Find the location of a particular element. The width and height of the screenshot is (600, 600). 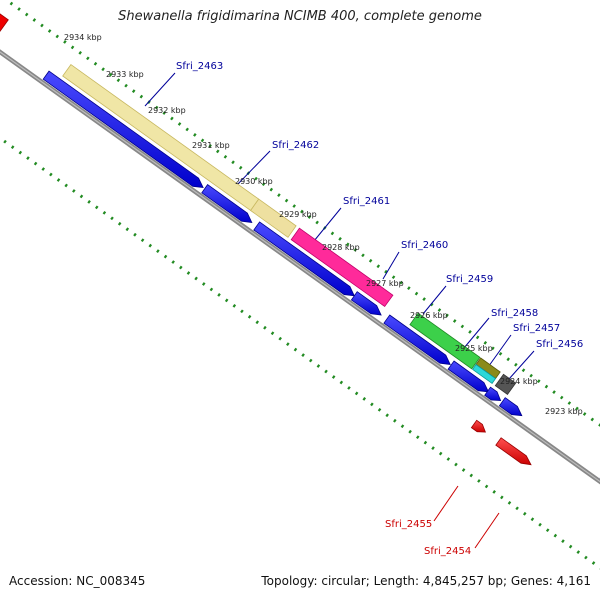

kbp-label: 2929 kbp is located at coordinates (298, 214).